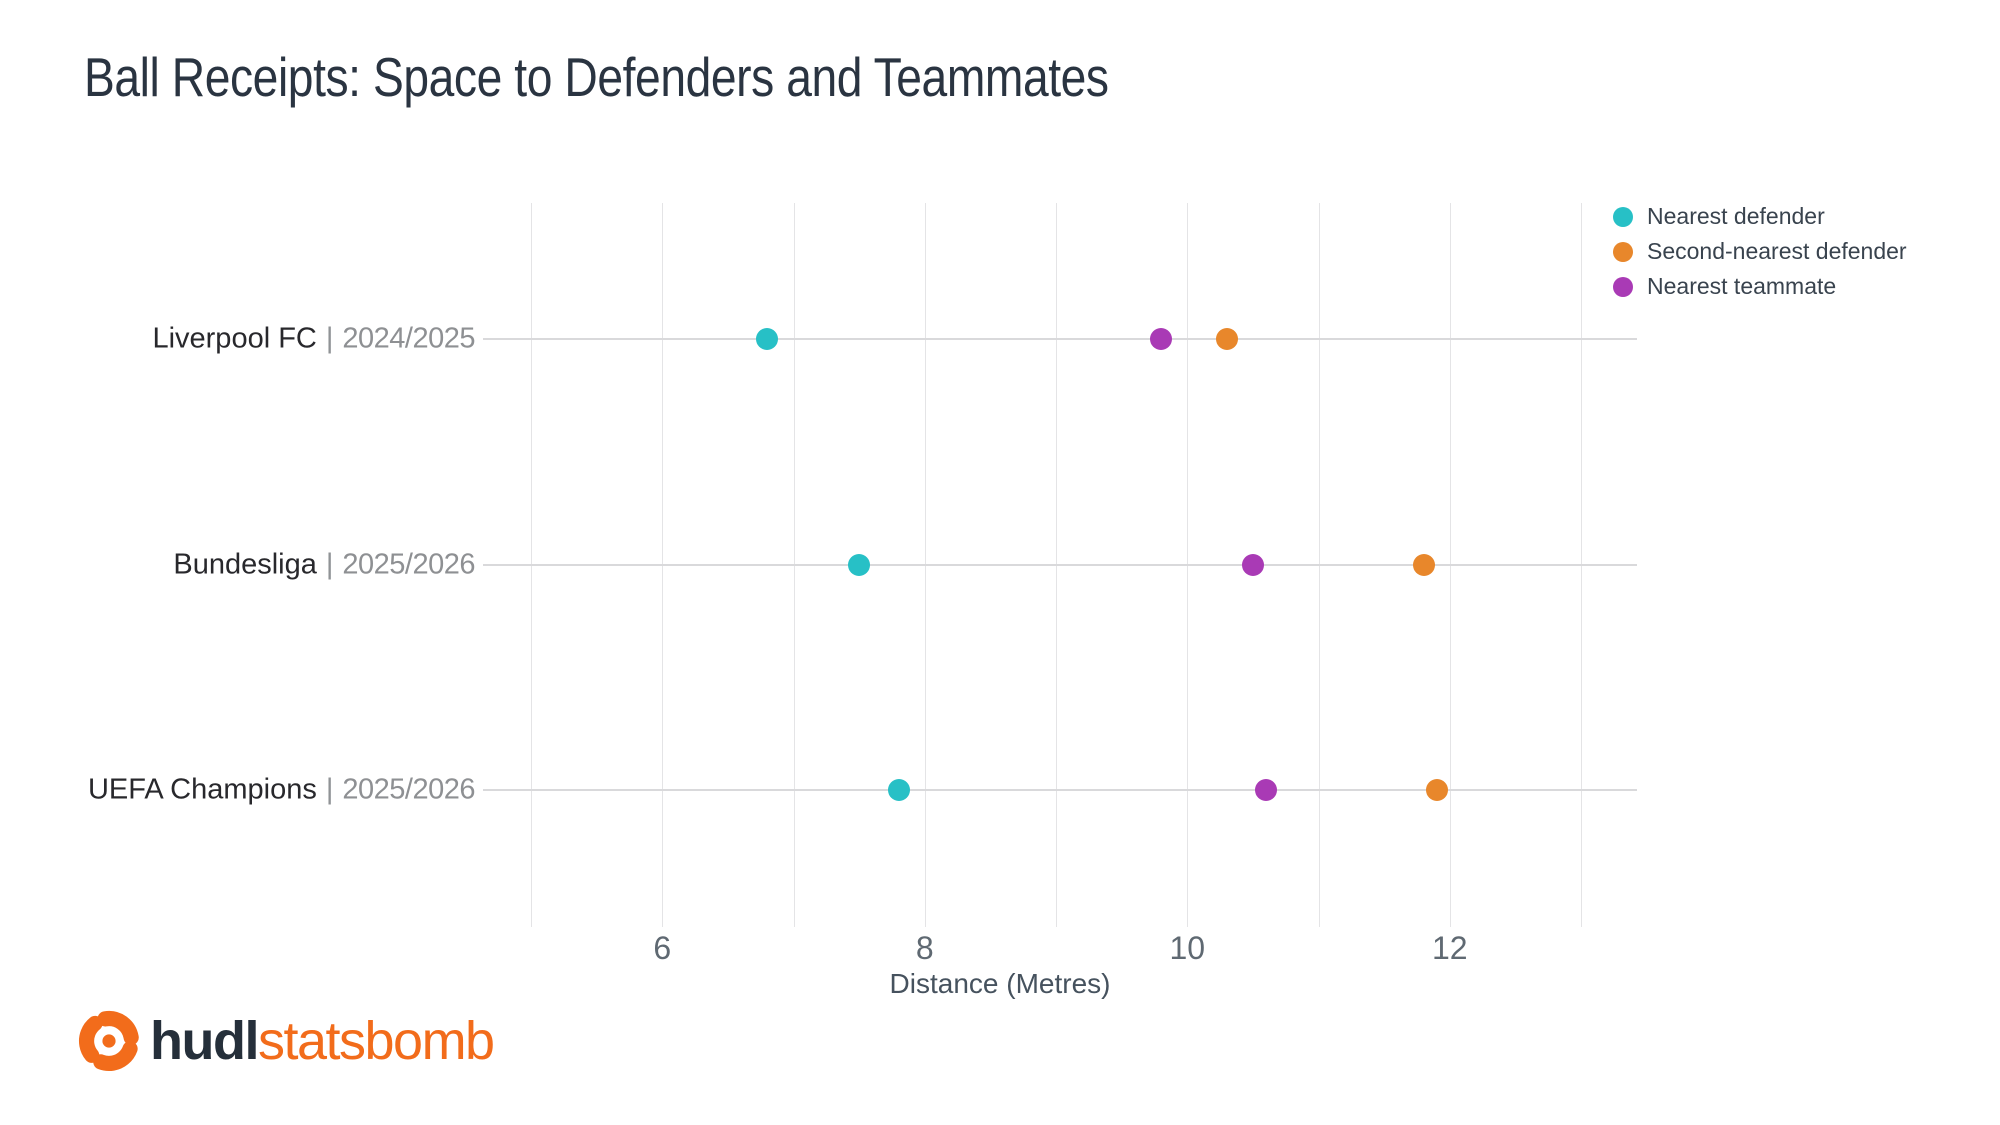 The height and width of the screenshot is (1125, 2000). Describe the element at coordinates (234, 338) in the screenshot. I see `team-name: Liverpool FC` at that location.